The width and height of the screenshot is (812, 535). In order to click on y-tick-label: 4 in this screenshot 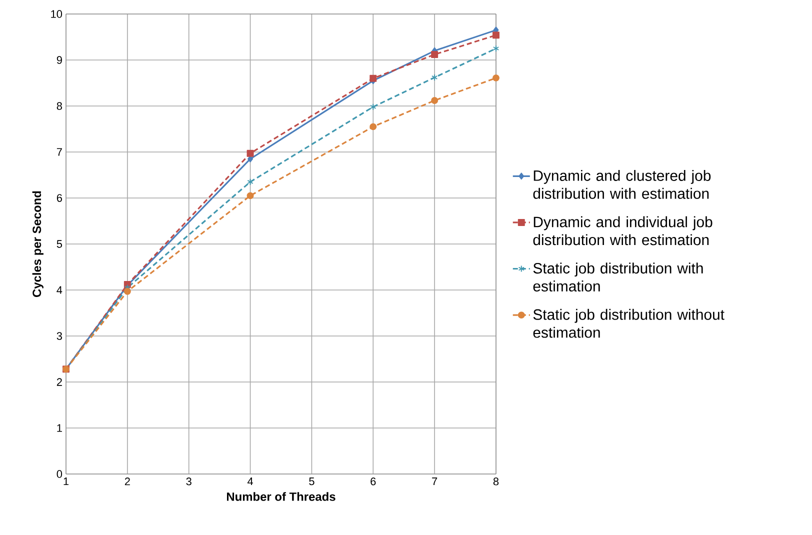, I will do `click(59, 290)`.